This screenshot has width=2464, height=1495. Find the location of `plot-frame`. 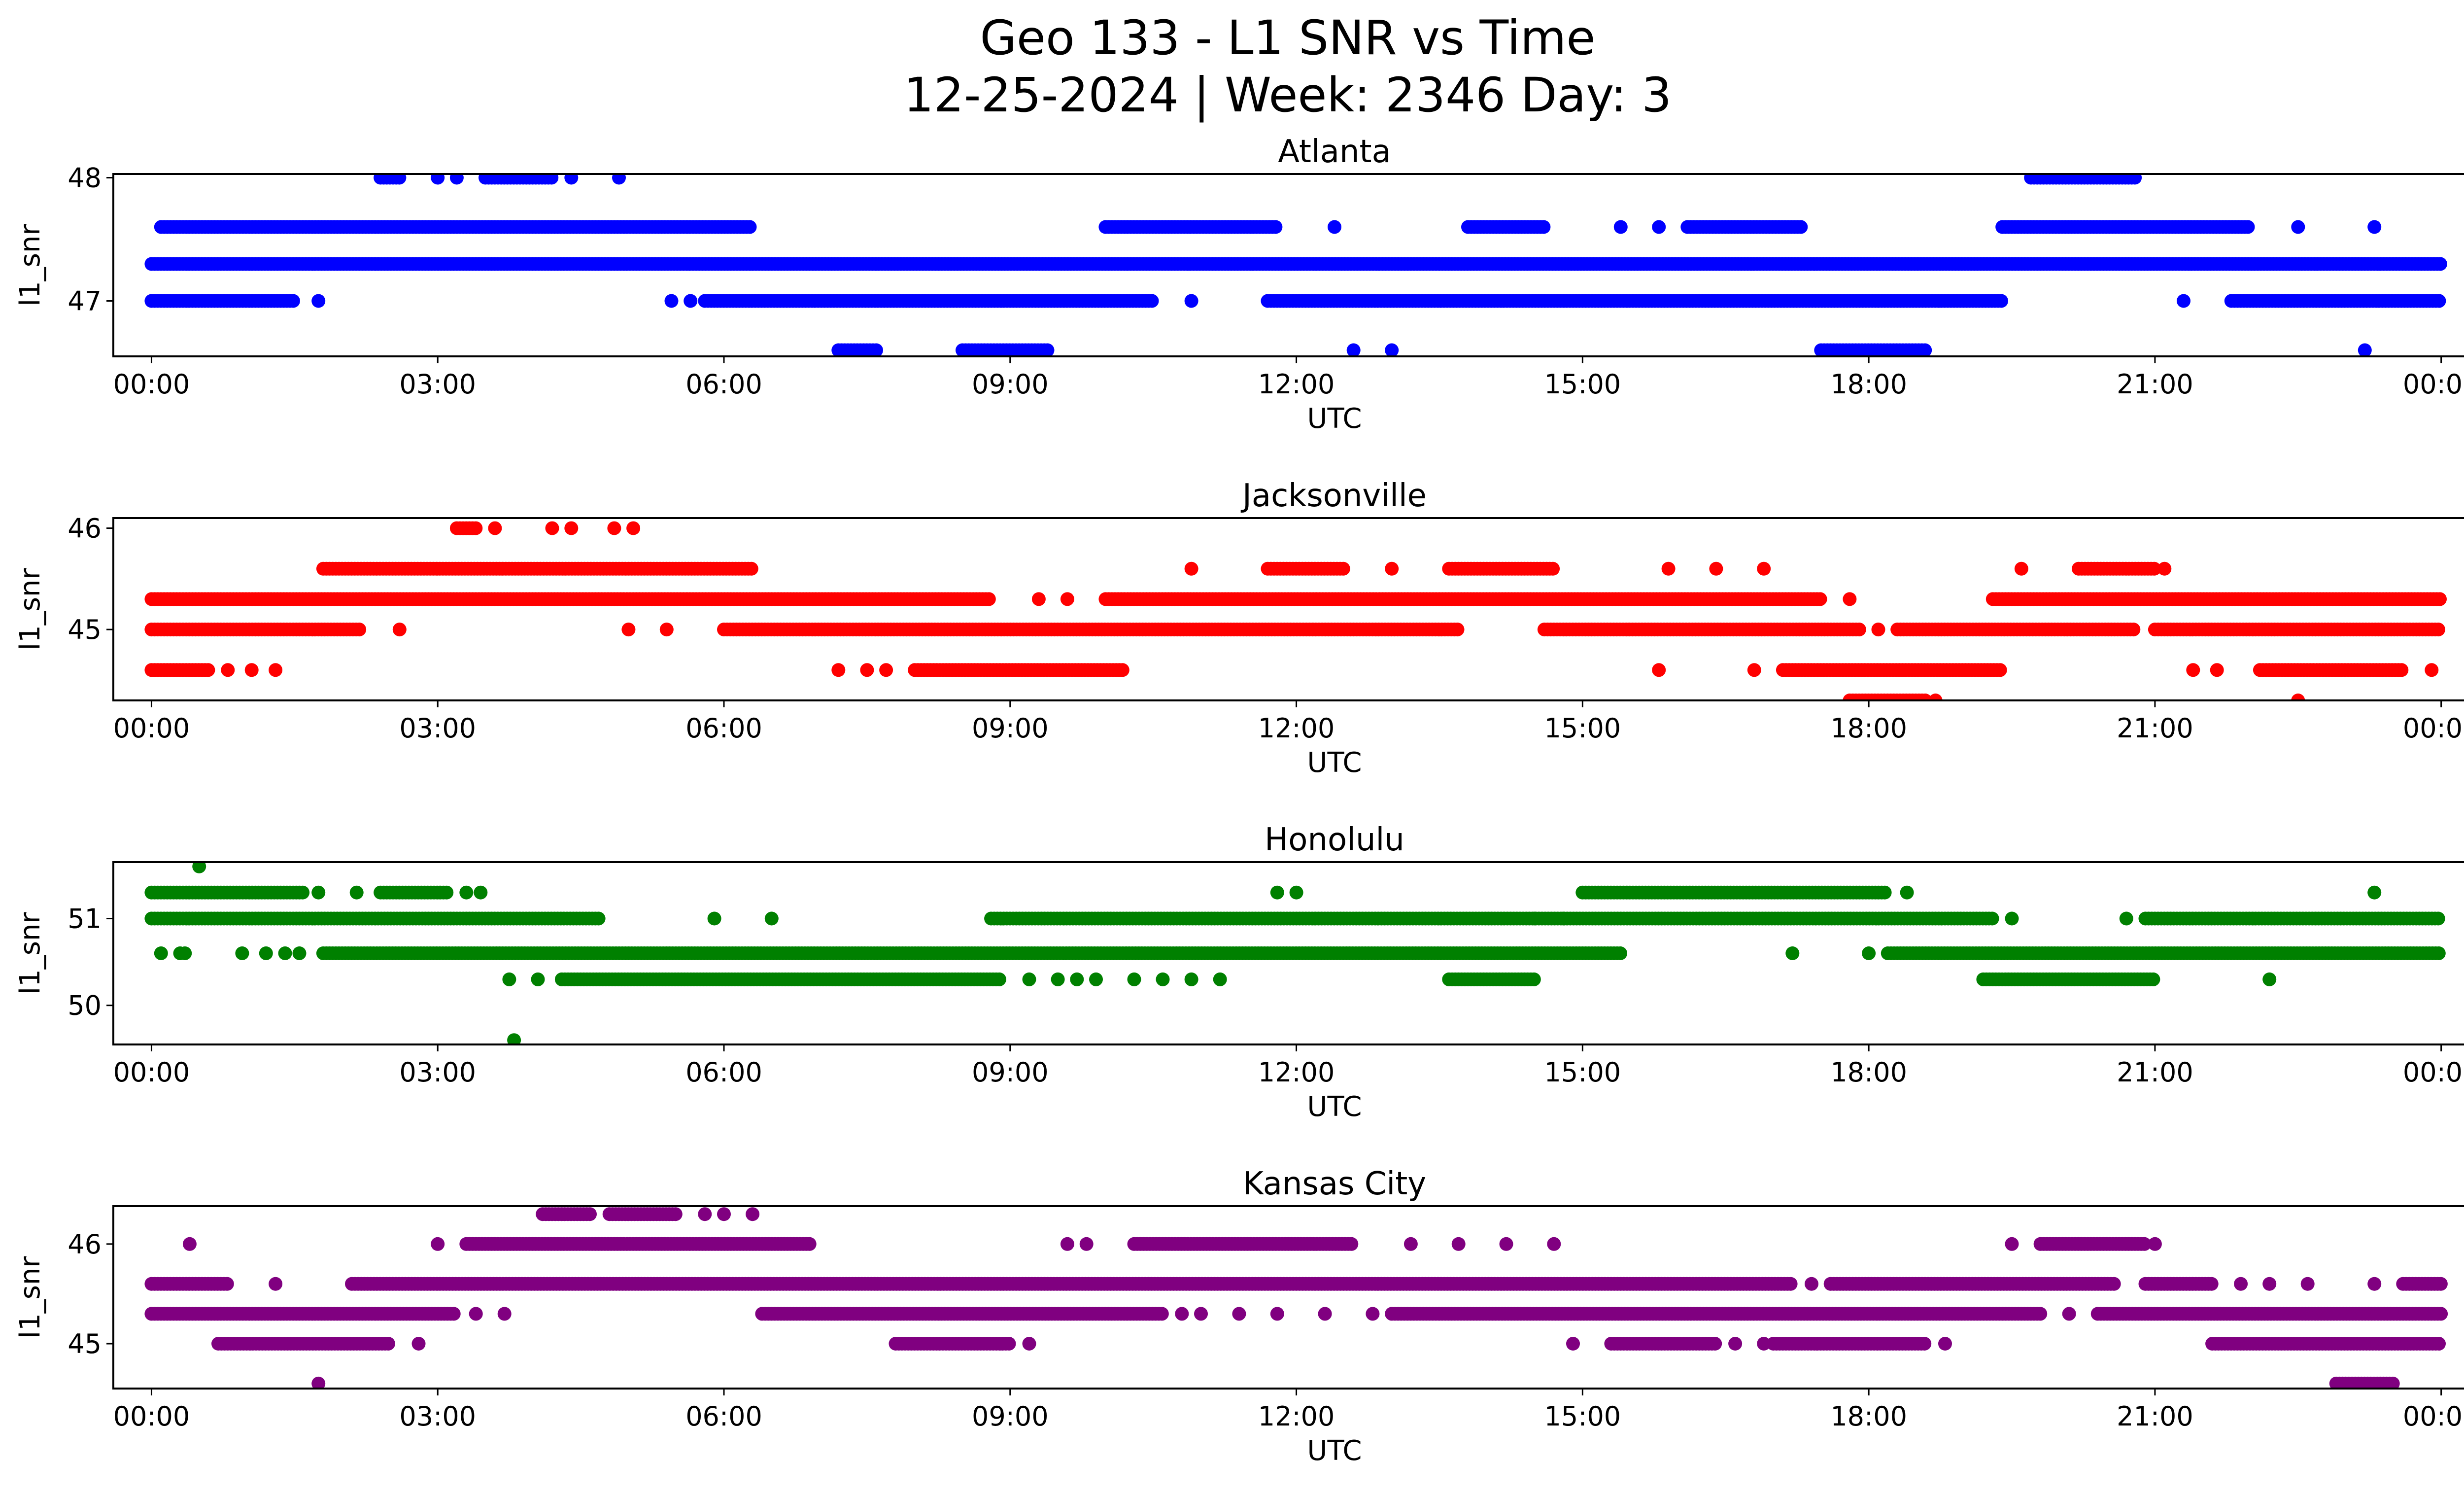

plot-frame is located at coordinates (1288, 609).